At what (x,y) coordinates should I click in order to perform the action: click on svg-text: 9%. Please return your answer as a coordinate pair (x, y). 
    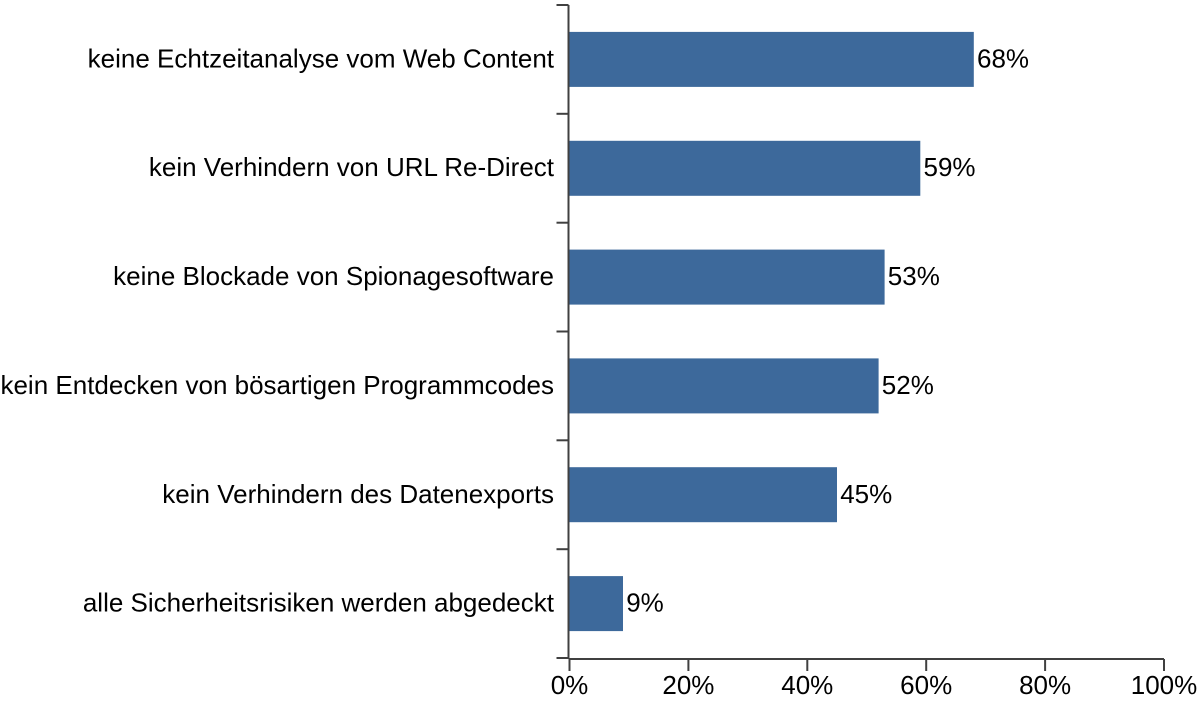
    Looking at the image, I should click on (645, 603).